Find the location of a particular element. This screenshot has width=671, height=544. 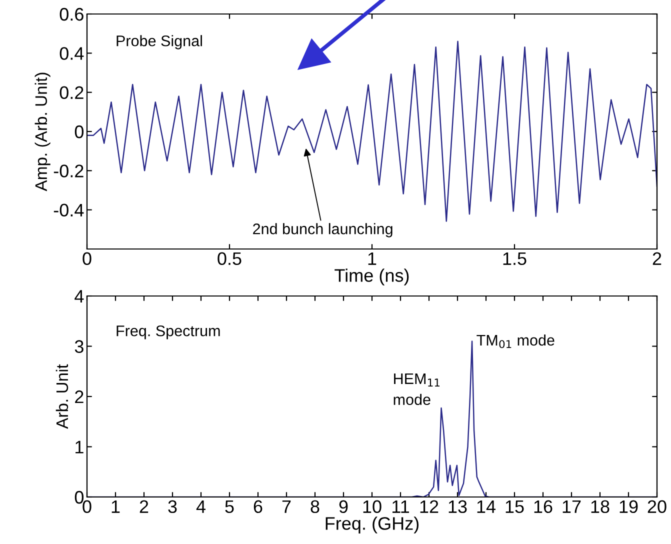

y-tick-label: -0.2 is located at coordinates (69, 171).